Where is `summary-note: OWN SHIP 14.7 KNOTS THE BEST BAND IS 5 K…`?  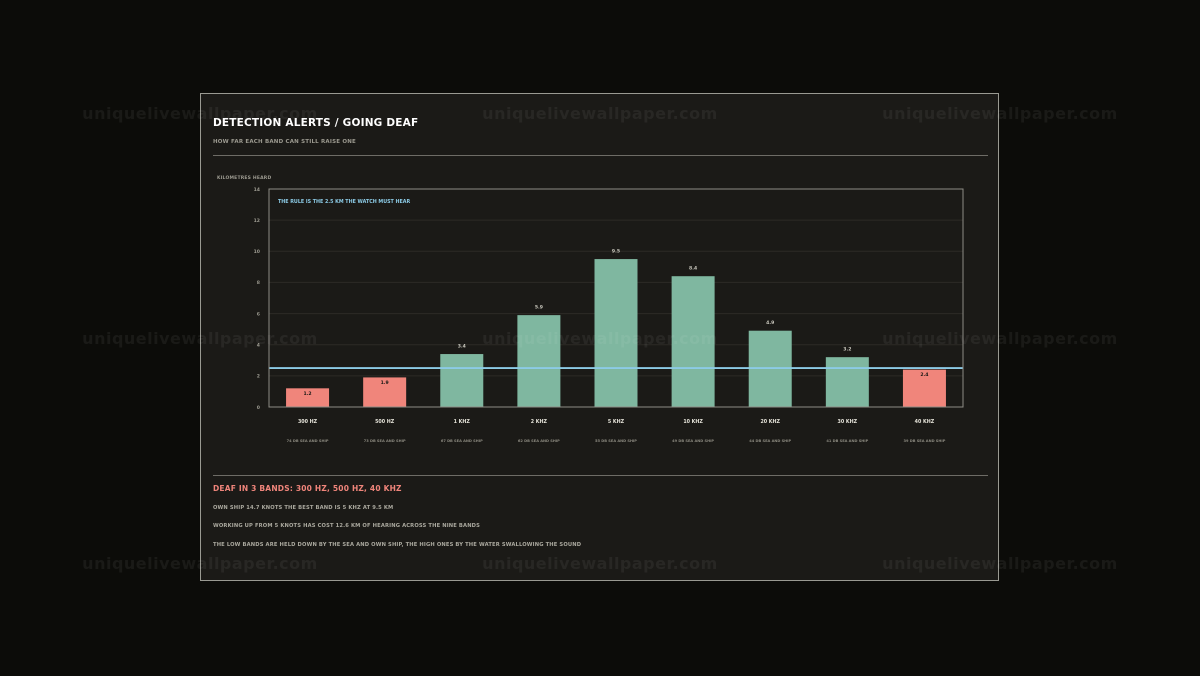
summary-note: OWN SHIP 14.7 KNOTS THE BEST BAND IS 5 K… is located at coordinates (303, 508).